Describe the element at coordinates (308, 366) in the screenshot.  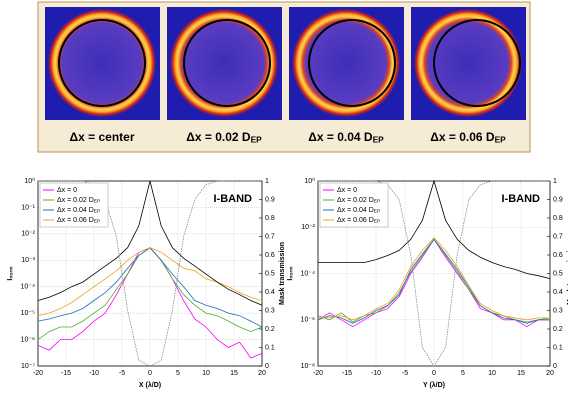
I see `y-tick-label: 10⁻⁸` at that location.